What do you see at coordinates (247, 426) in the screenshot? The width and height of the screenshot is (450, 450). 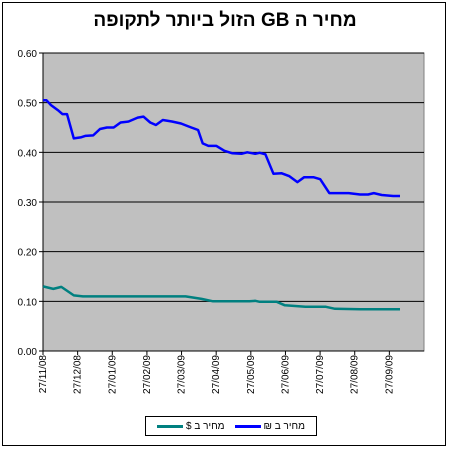 I see `legend-swatch-ils` at bounding box center [247, 426].